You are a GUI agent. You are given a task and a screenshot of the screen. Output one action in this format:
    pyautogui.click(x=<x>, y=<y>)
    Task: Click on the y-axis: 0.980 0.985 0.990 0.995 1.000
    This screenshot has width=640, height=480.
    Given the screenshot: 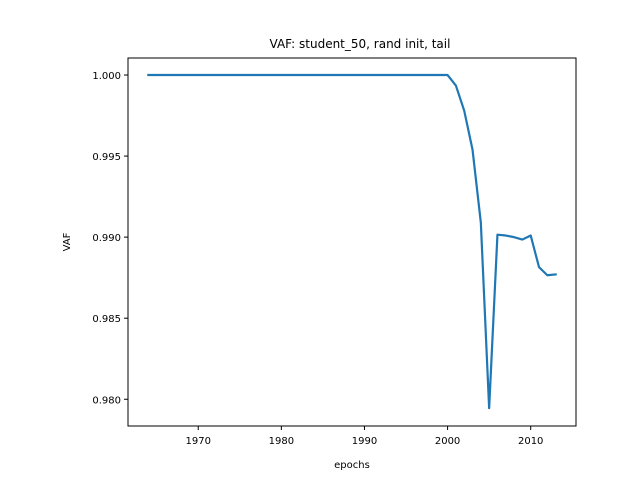 What is the action you would take?
    pyautogui.click(x=110, y=238)
    